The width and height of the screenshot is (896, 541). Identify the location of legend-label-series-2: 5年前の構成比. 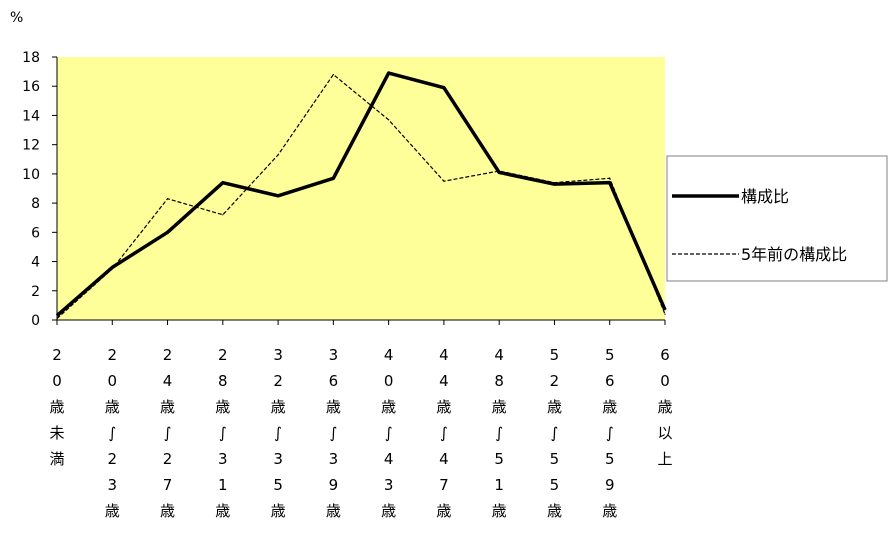
(794, 254).